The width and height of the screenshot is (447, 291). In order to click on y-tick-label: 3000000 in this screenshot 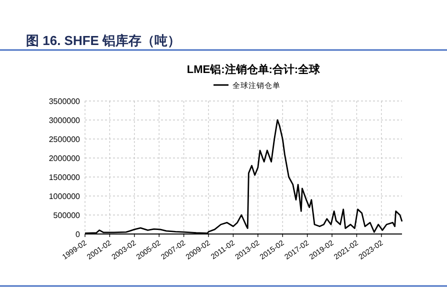, I will do `click(64, 120)`.